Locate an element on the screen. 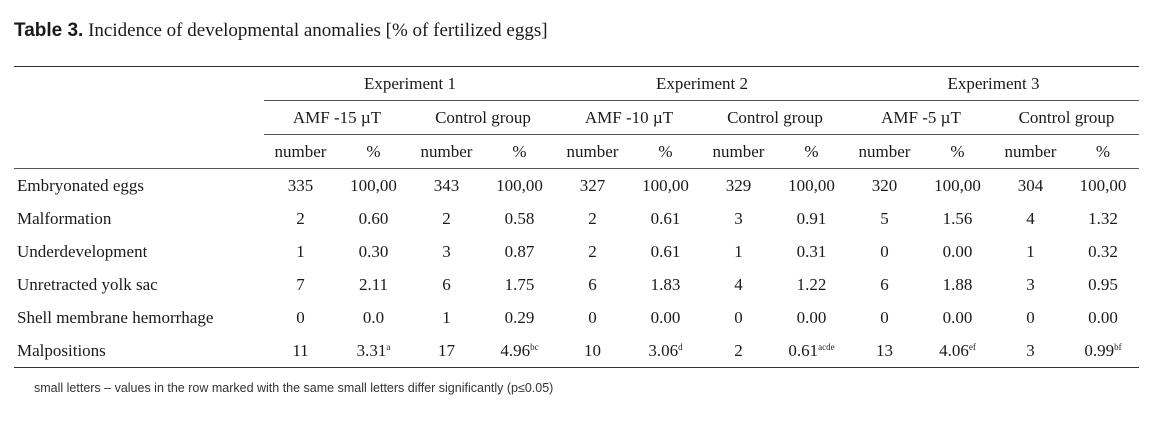 The height and width of the screenshot is (424, 1160). row-label: Malpositions is located at coordinates (139, 351).